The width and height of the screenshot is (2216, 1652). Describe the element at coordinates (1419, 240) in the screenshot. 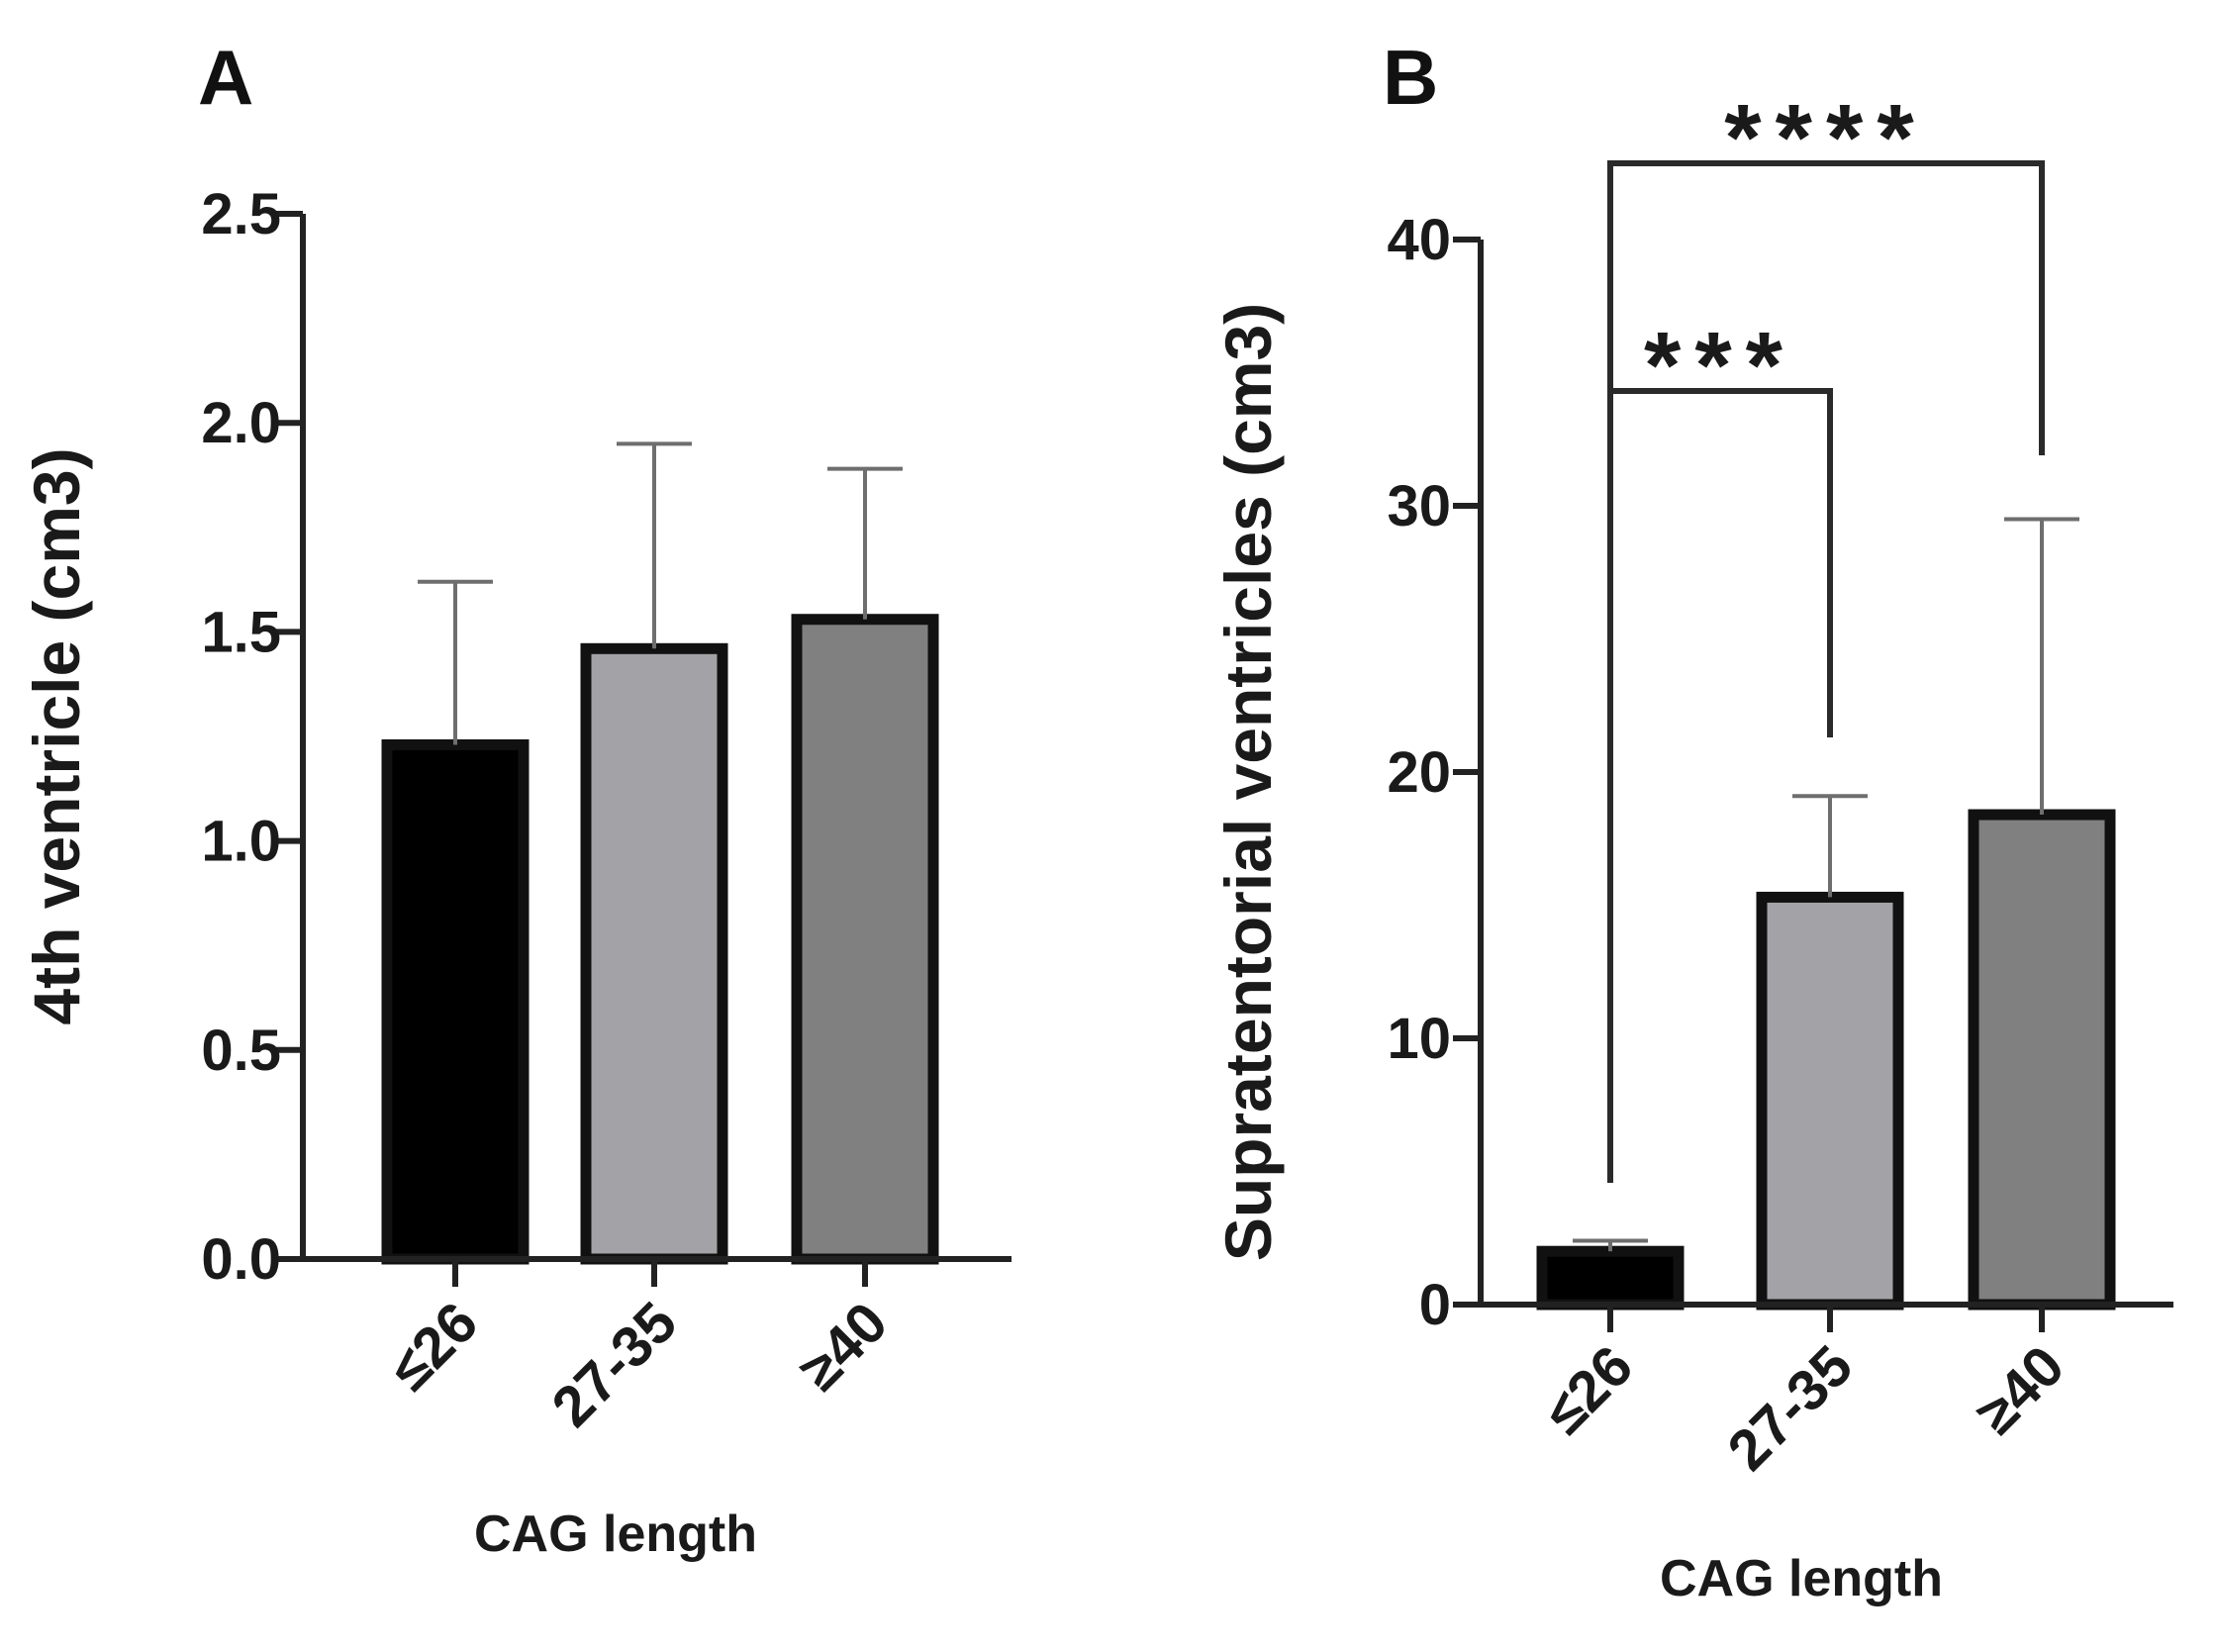

I see `y-tick-label: 40` at that location.